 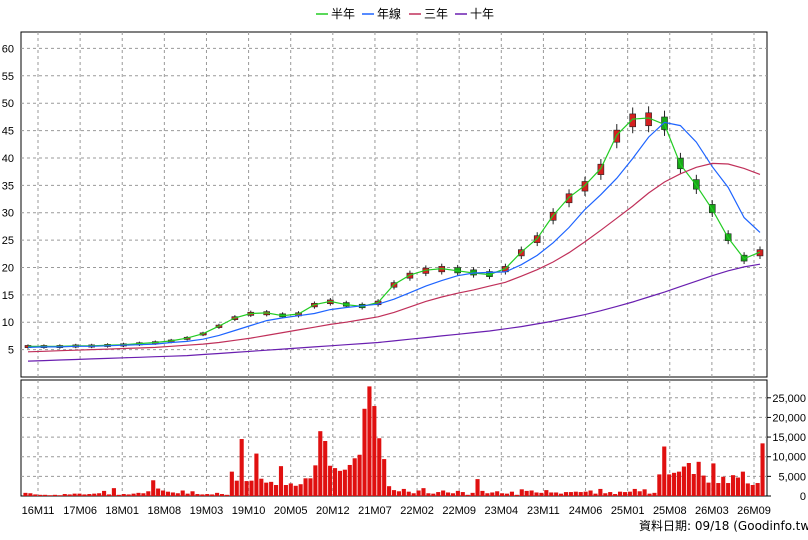 I want to click on x-tick-label: 25M01, so click(x=628, y=511).